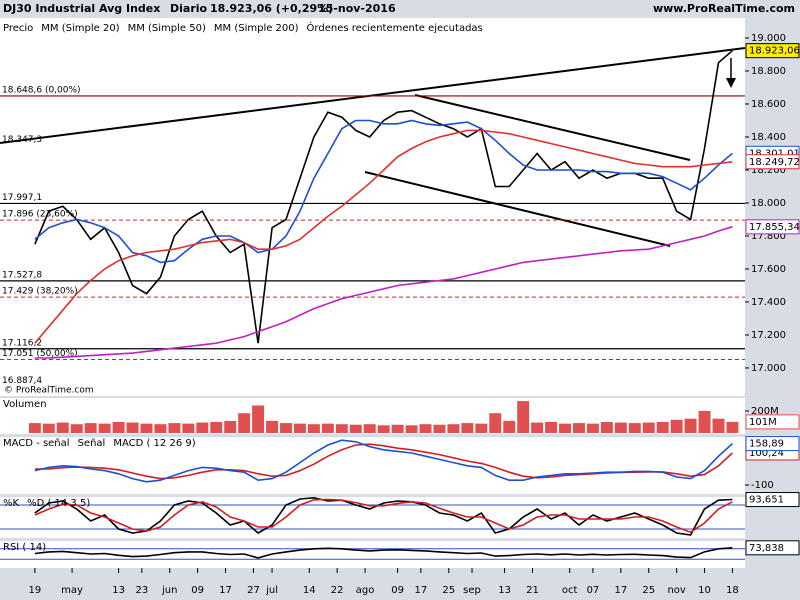  What do you see at coordinates (271, 590) in the screenshot?
I see `x-tick-label: jul` at bounding box center [271, 590].